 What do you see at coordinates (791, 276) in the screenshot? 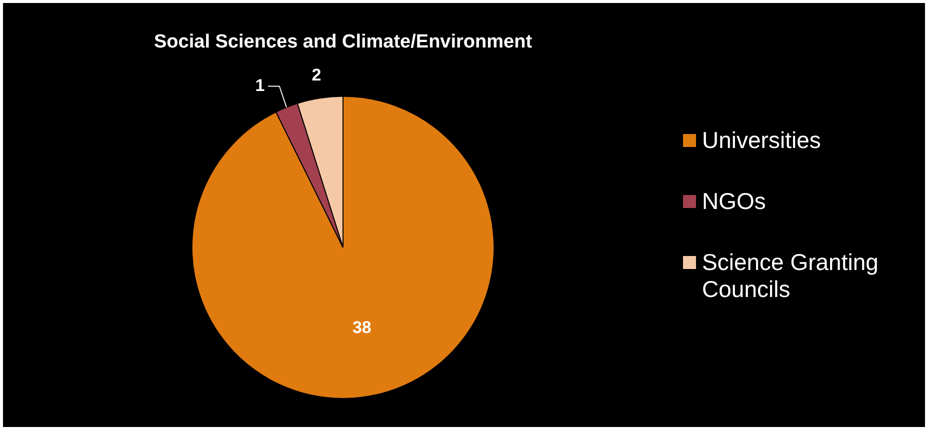
I see `legend-label: Science Granting Councils` at bounding box center [791, 276].